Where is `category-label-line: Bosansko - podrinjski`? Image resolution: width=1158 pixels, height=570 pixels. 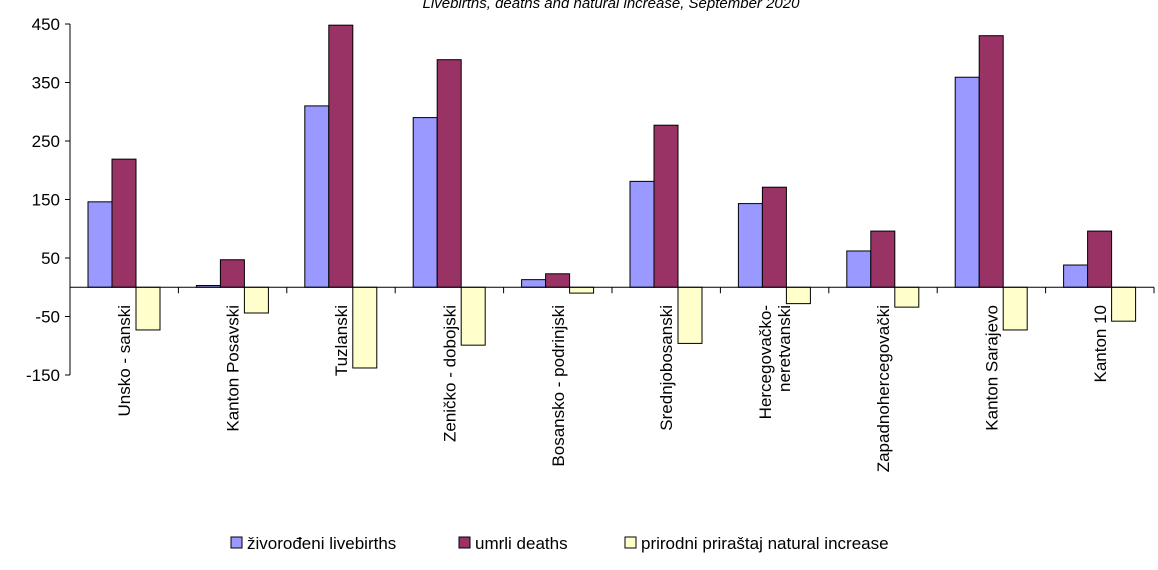 category-label-line: Bosansko - podrinjski is located at coordinates (558, 386).